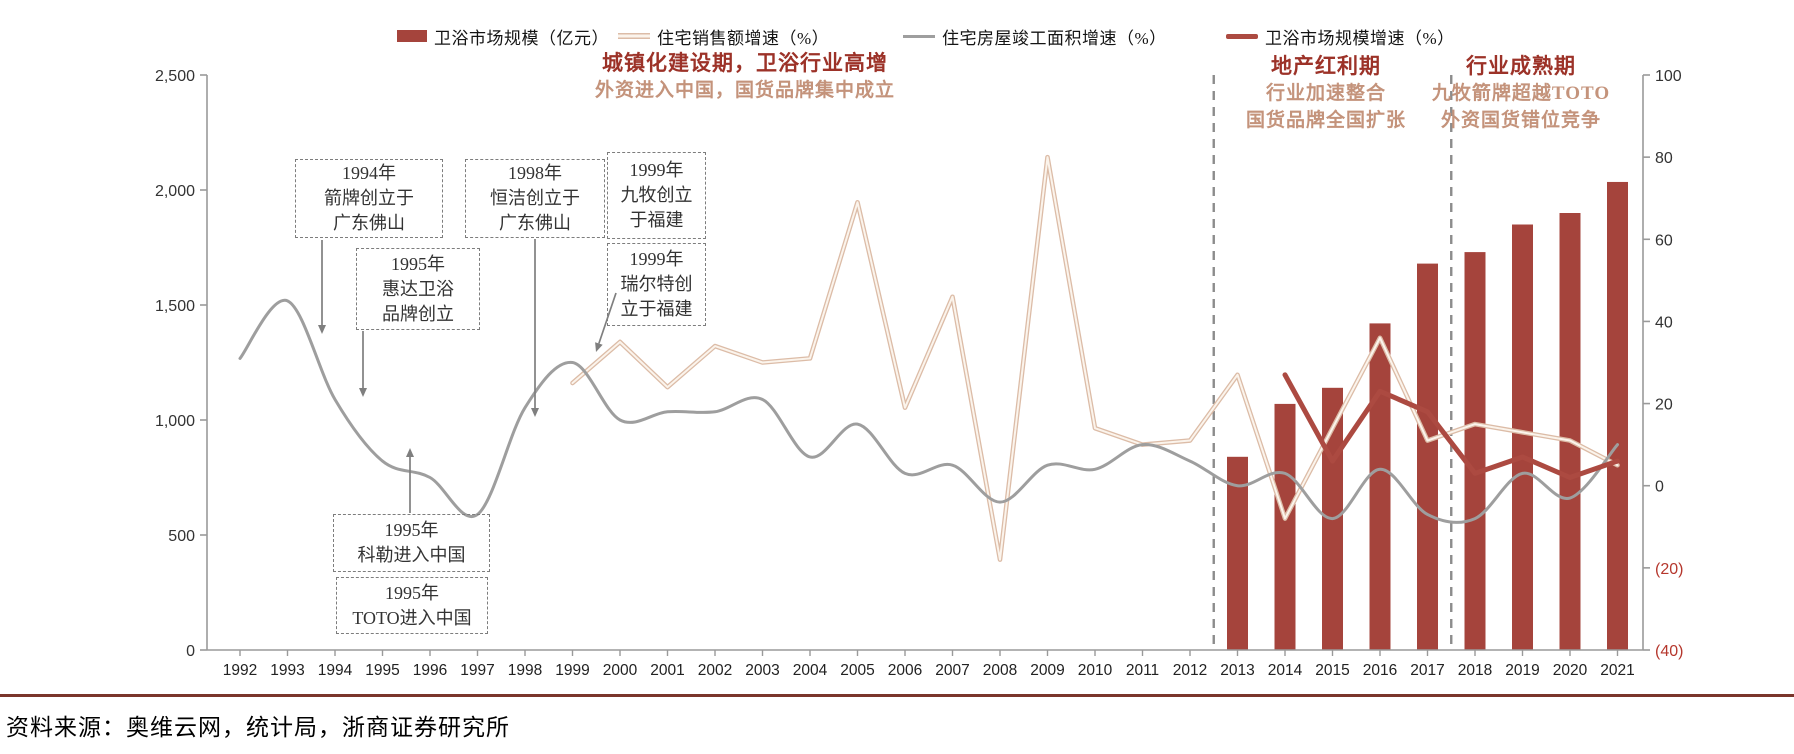 The height and width of the screenshot is (754, 1794). I want to click on year-label: 2004, so click(810, 670).